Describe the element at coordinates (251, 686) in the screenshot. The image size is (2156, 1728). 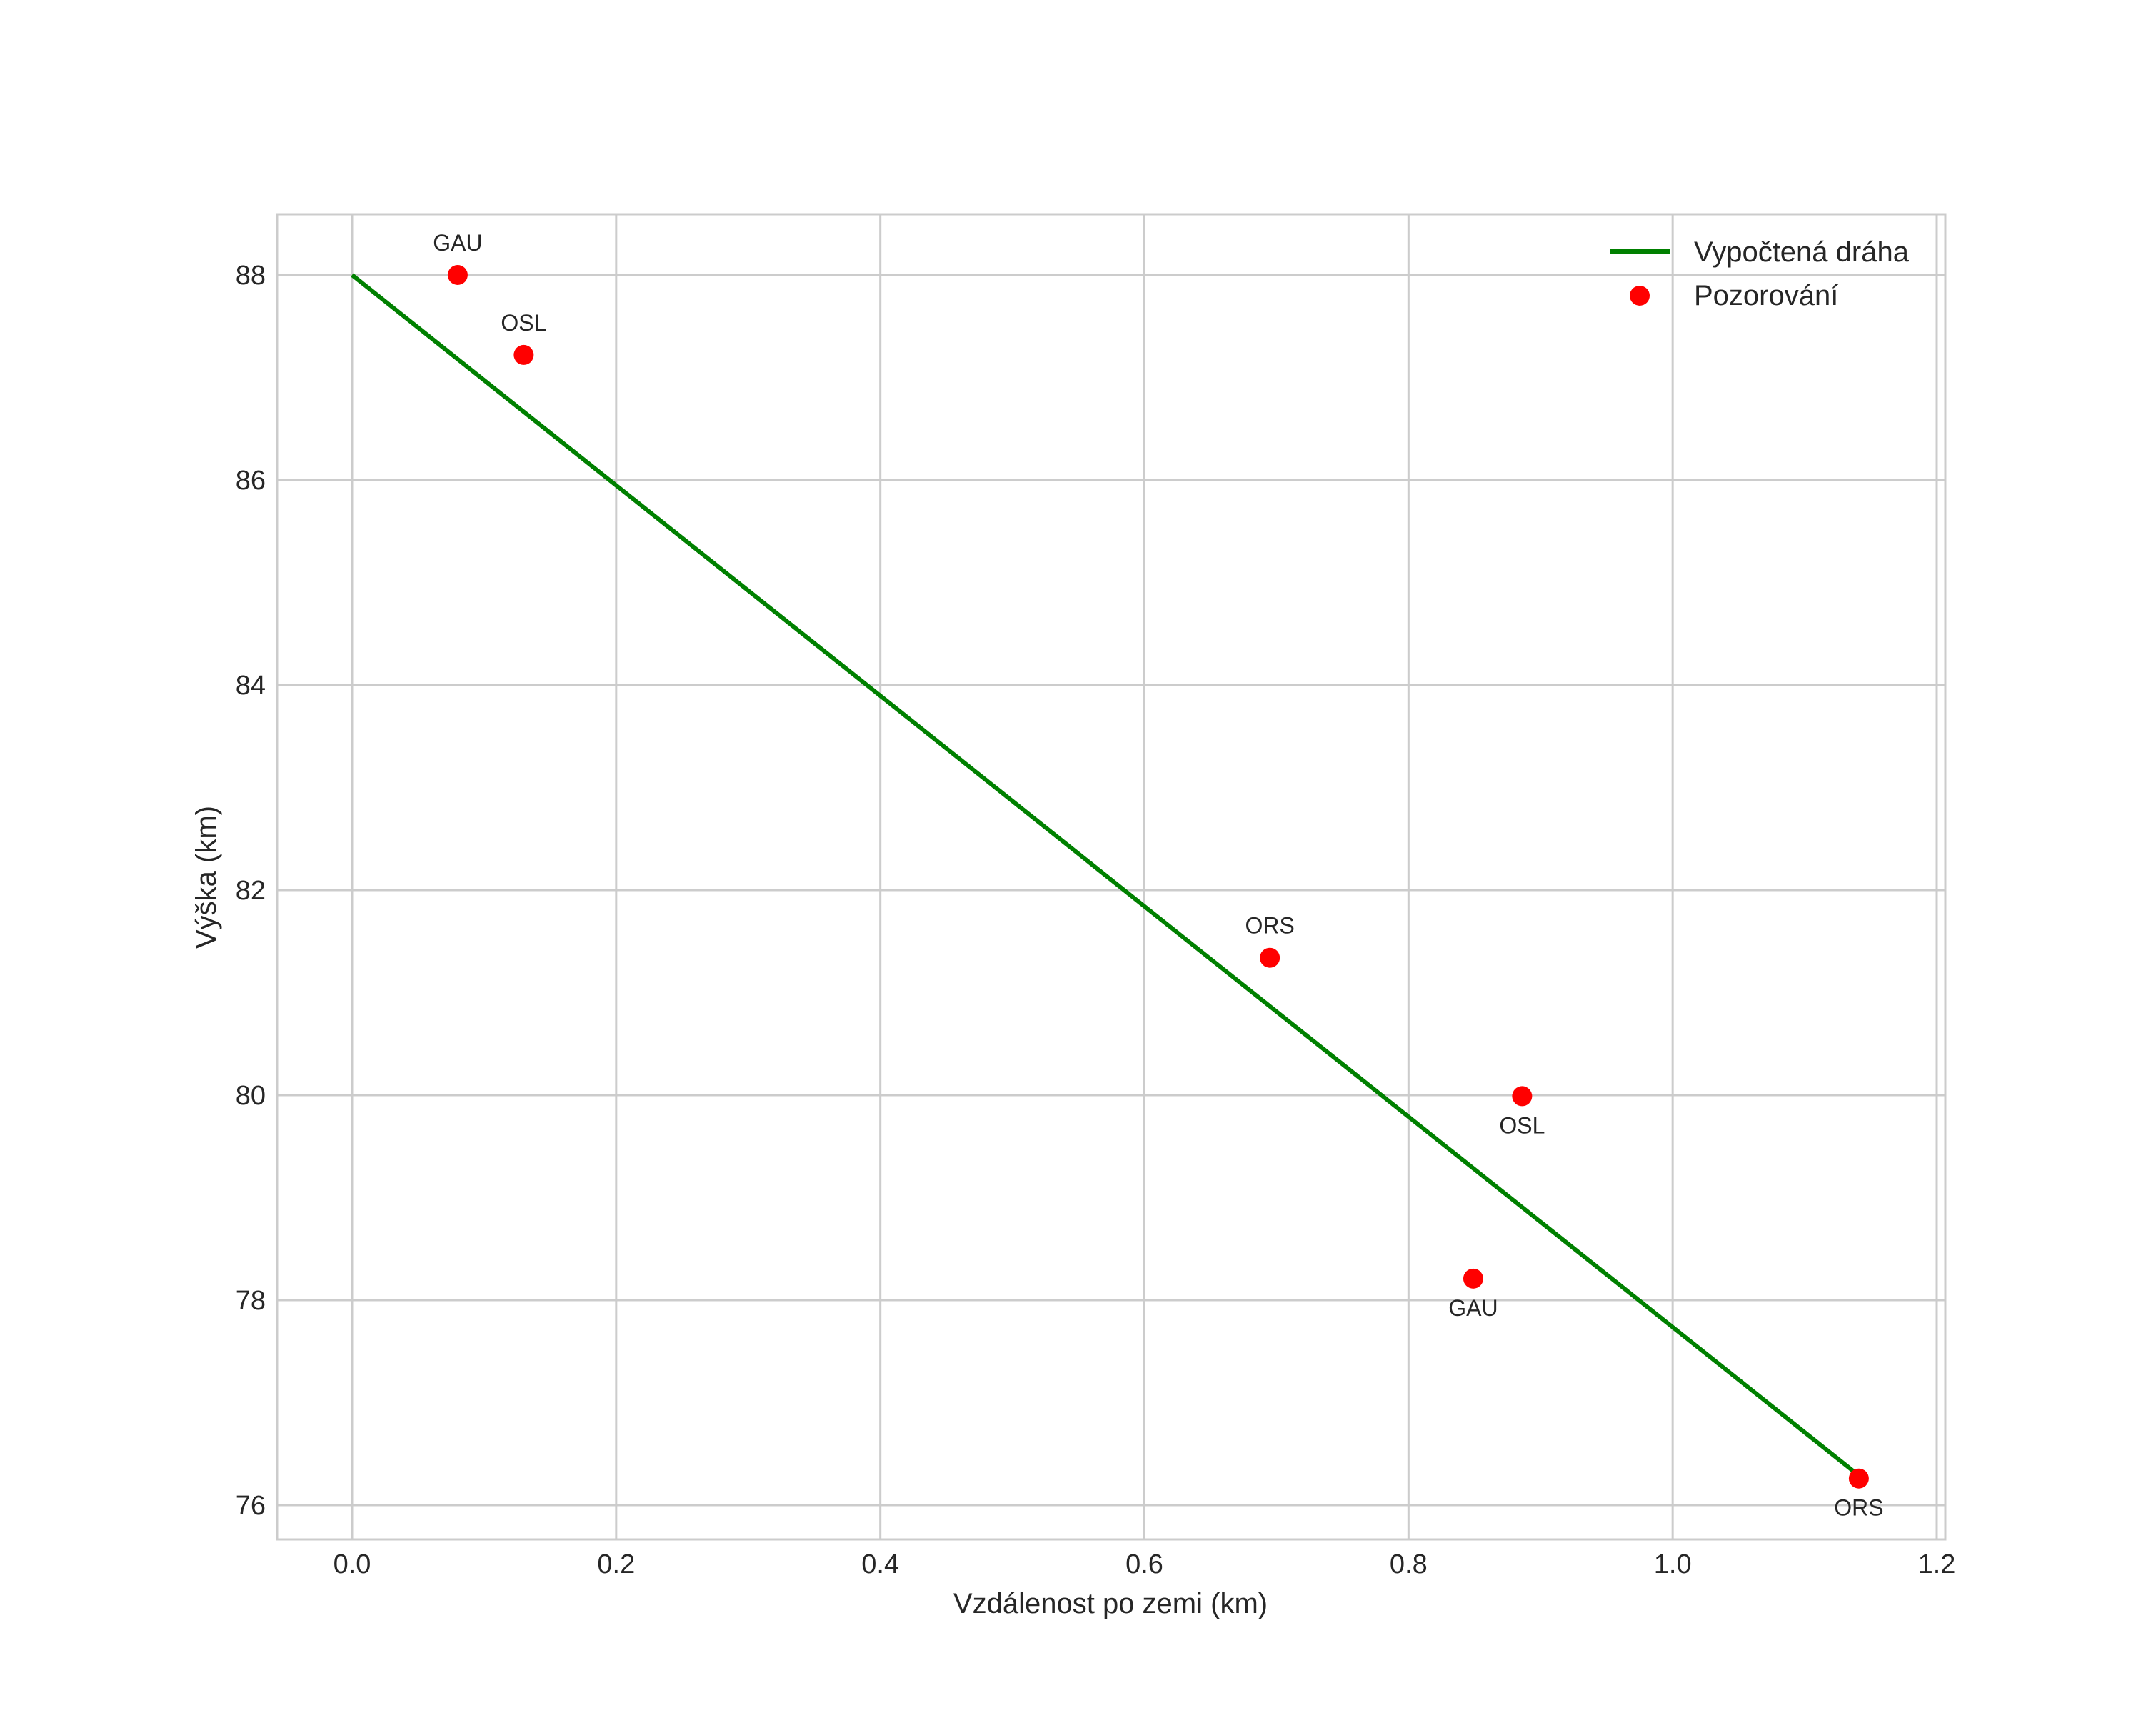
I see `y-tick-label: 84` at that location.